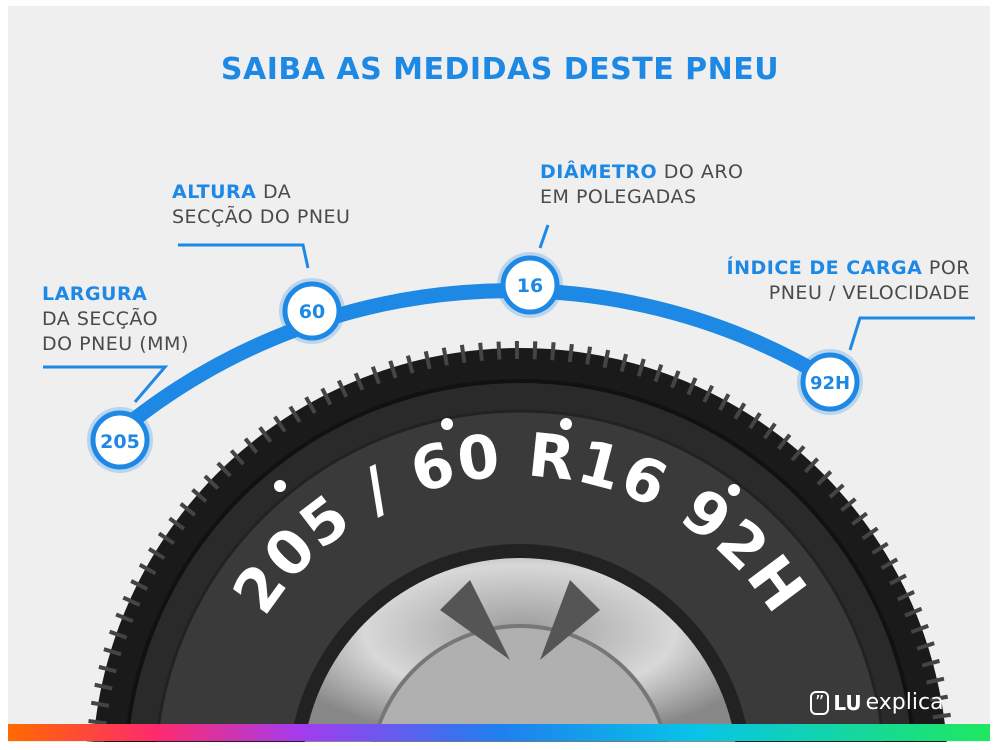  I want to click on svg-text: 205, so click(120, 442).